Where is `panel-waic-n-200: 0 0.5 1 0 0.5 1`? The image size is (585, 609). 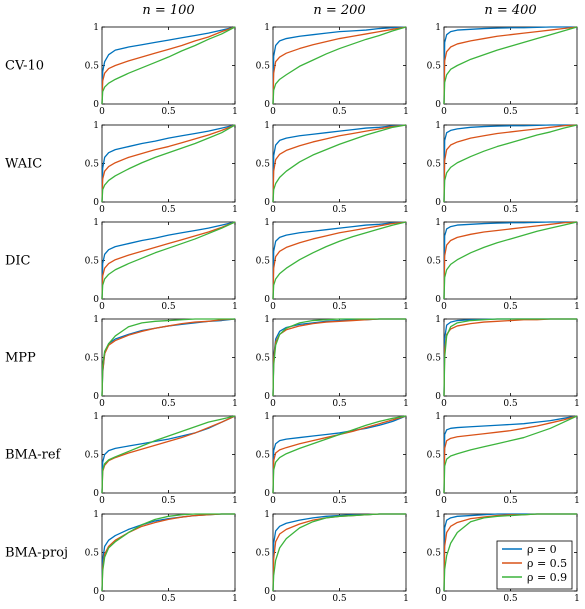
panel-waic-n-200: 0 0.5 1 0 0.5 1 is located at coordinates (332, 168).